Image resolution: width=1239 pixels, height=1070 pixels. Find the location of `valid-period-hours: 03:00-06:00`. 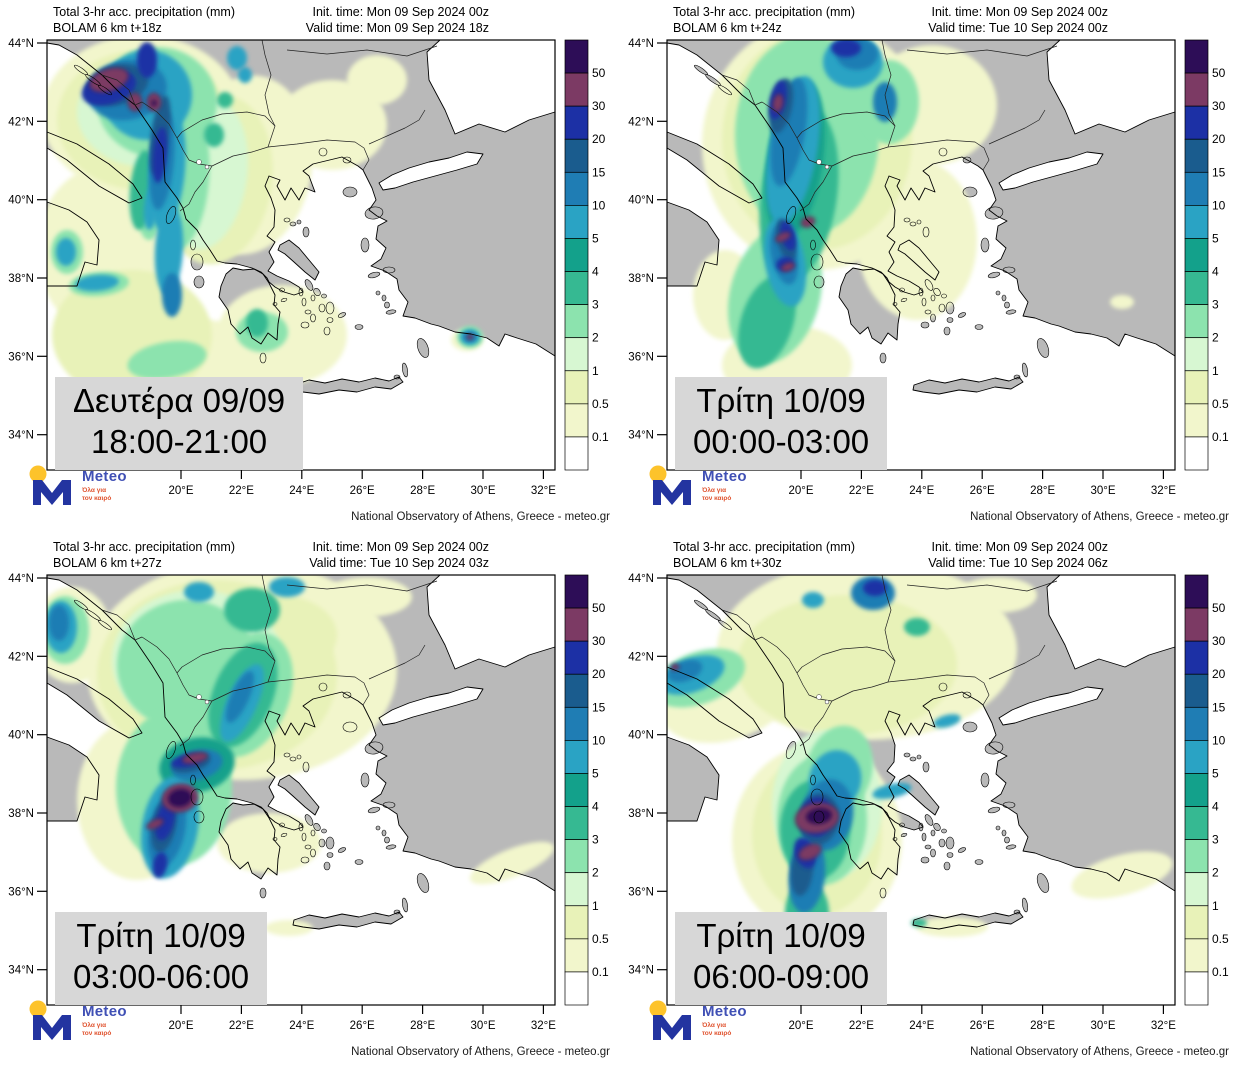

valid-period-hours: 03:00-06:00 is located at coordinates (161, 976).